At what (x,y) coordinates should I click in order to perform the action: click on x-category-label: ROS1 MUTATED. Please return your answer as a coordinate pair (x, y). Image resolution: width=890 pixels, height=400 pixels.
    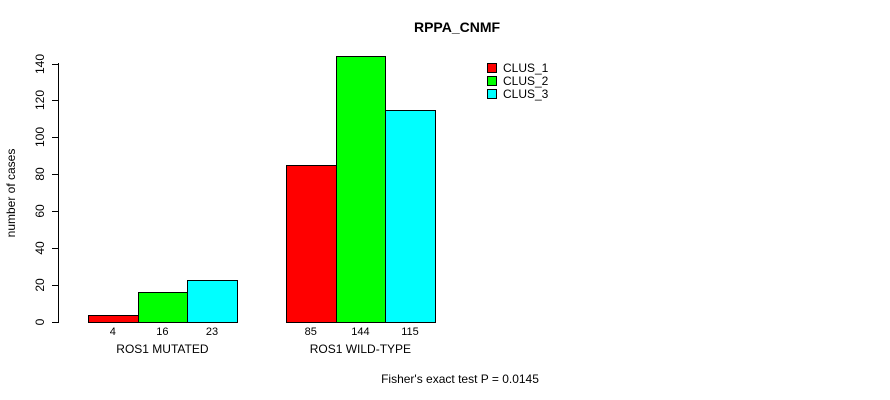
    Looking at the image, I should click on (162, 349).